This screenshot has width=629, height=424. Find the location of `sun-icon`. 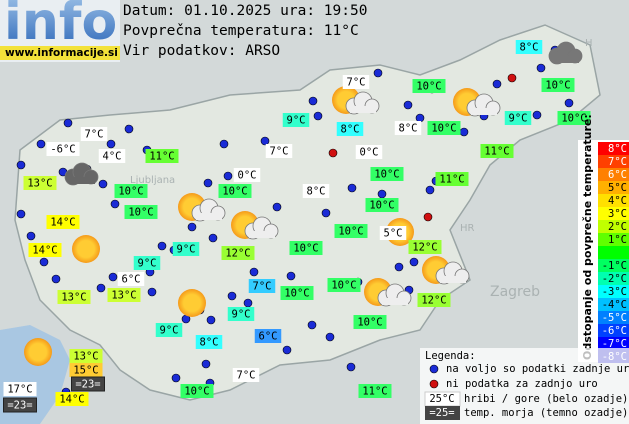

sun-icon is located at coordinates (38, 352).